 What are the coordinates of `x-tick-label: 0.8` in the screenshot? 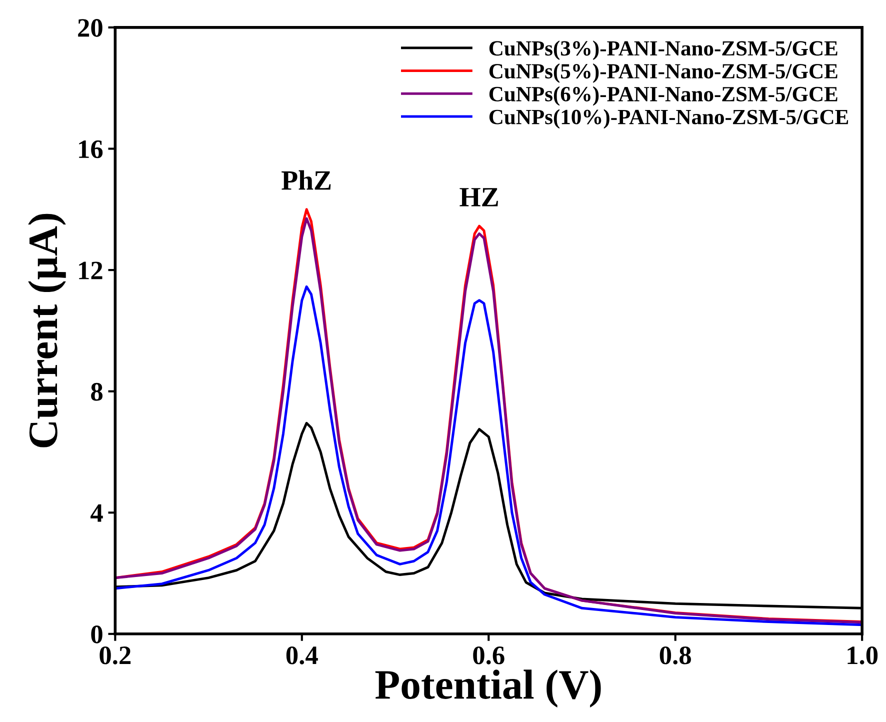 It's located at (675, 655).